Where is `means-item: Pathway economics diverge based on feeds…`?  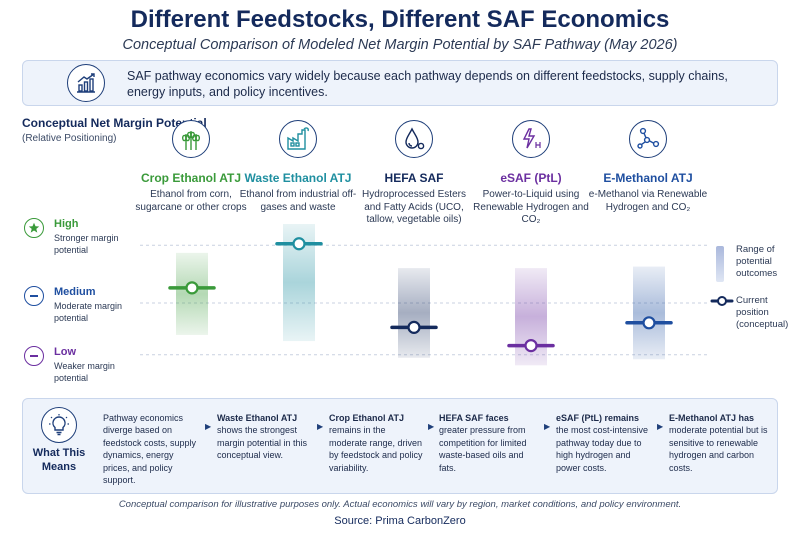 means-item: Pathway economics diverge based on feeds… is located at coordinates (150, 449).